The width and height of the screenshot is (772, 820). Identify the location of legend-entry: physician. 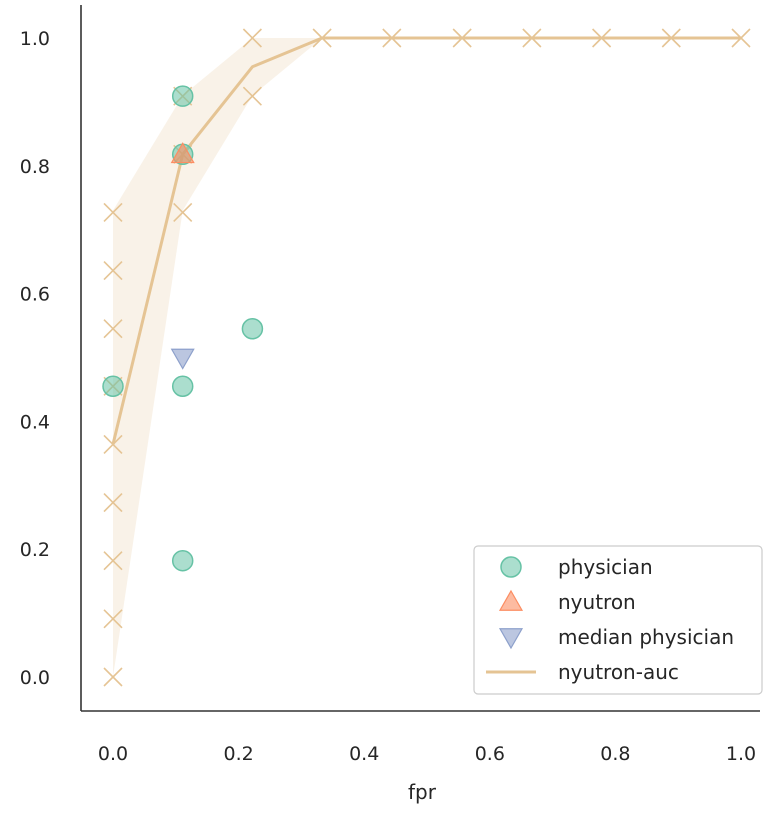
(576, 567).